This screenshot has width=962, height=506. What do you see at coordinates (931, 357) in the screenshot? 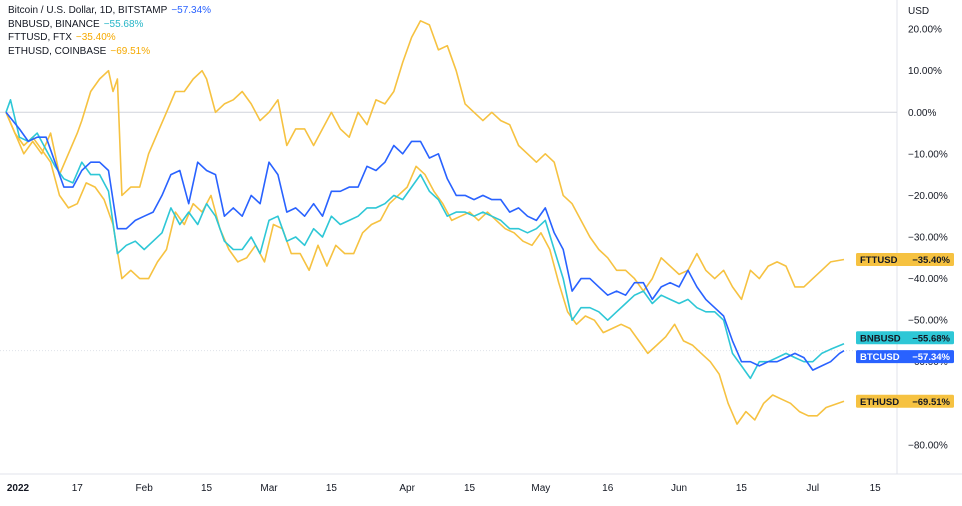
I see `badge-value: −57.34%` at bounding box center [931, 357].